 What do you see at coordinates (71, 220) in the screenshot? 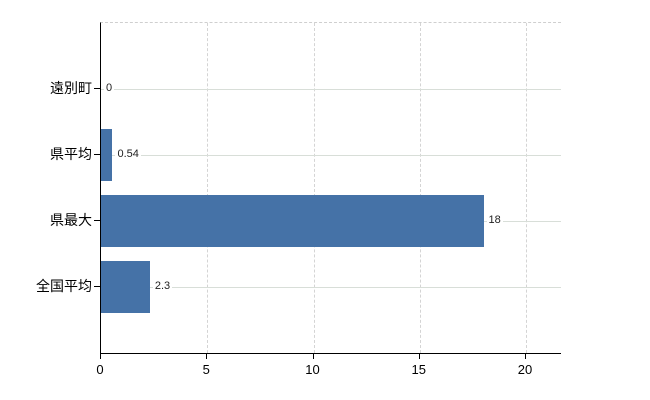
I see `category-label: 県最大` at bounding box center [71, 220].